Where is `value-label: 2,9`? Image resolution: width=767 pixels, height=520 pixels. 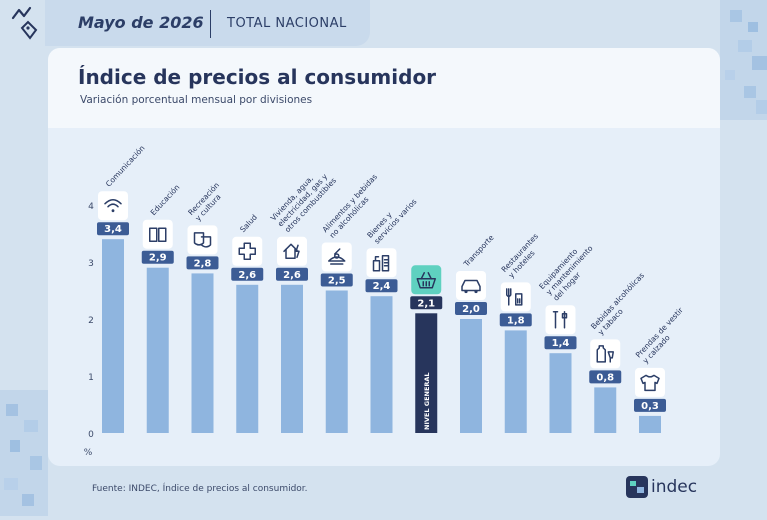 value-label: 2,9 is located at coordinates (158, 258).